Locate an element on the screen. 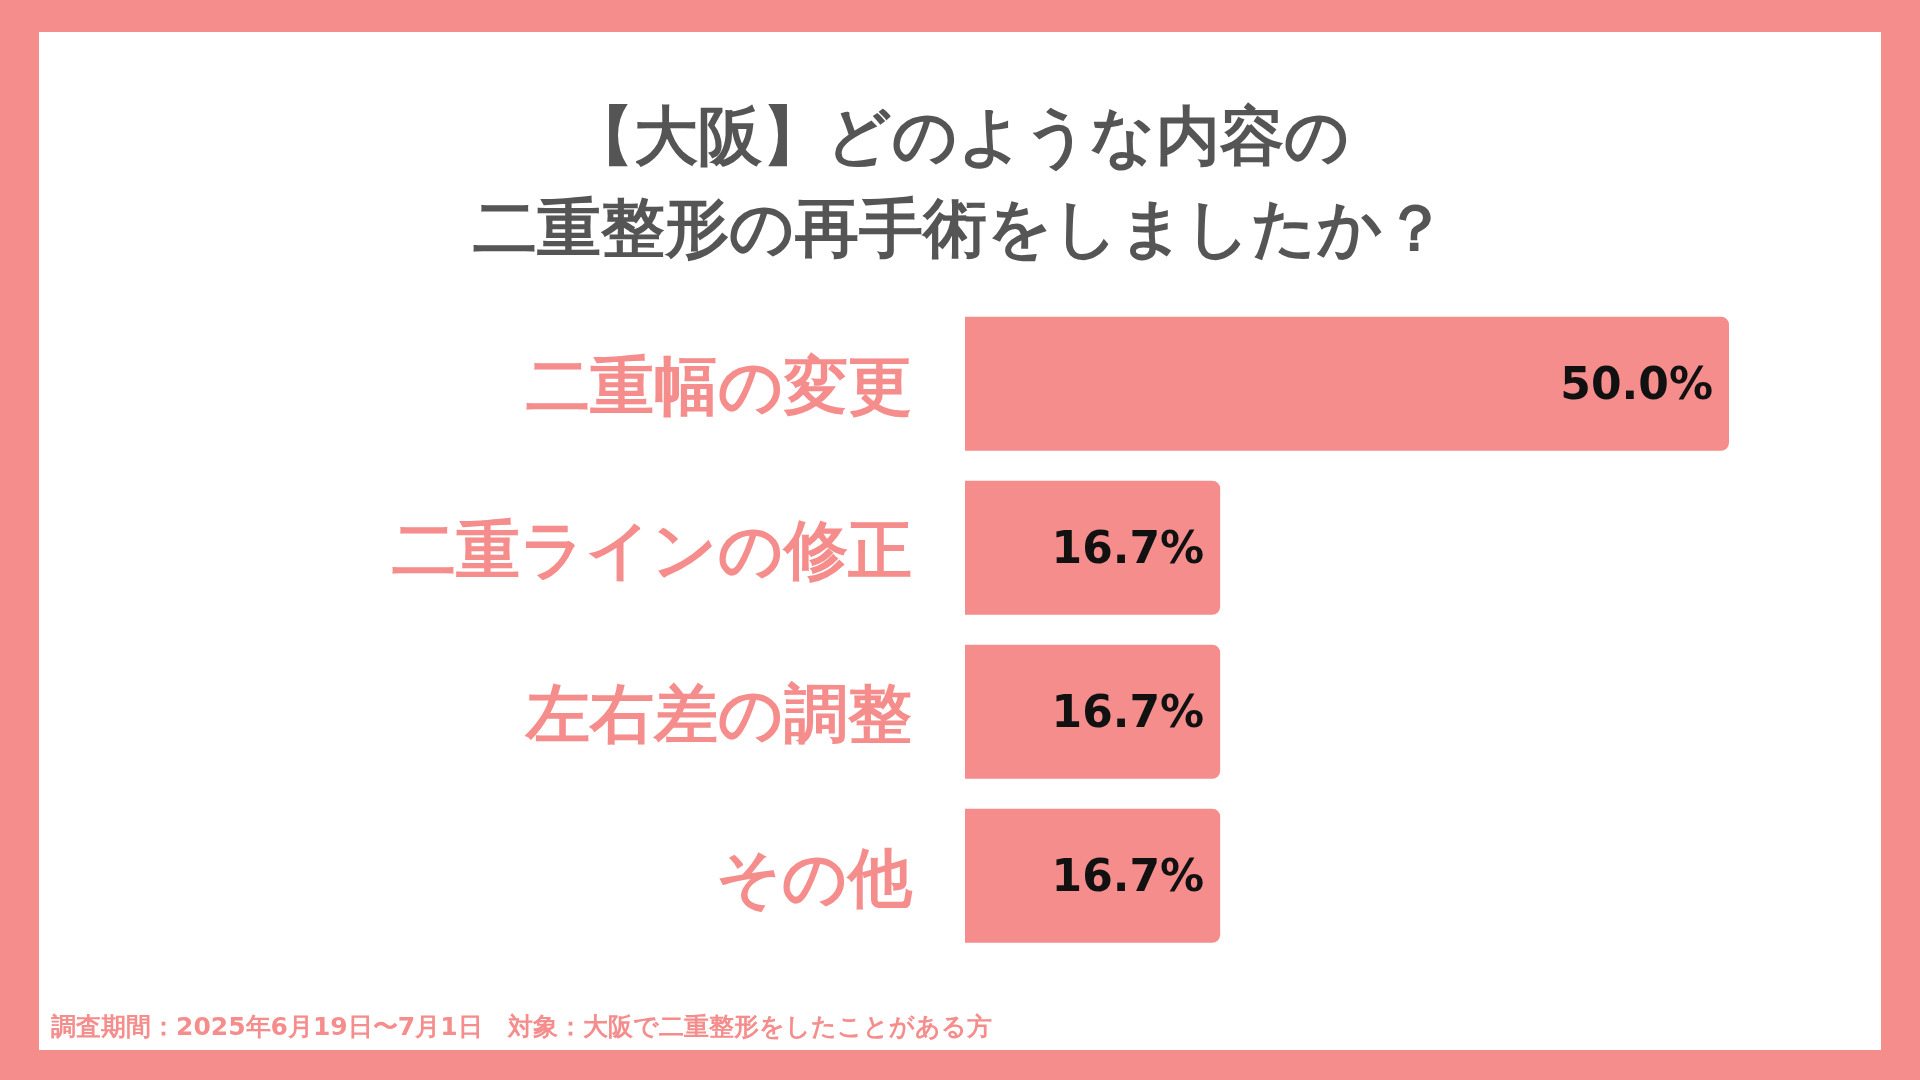 The width and height of the screenshot is (1920, 1080). text: 調査期間：2025年6月19日〜7月1日 対象：大阪で二重整形をしたことがある方 is located at coordinates (521, 1027).